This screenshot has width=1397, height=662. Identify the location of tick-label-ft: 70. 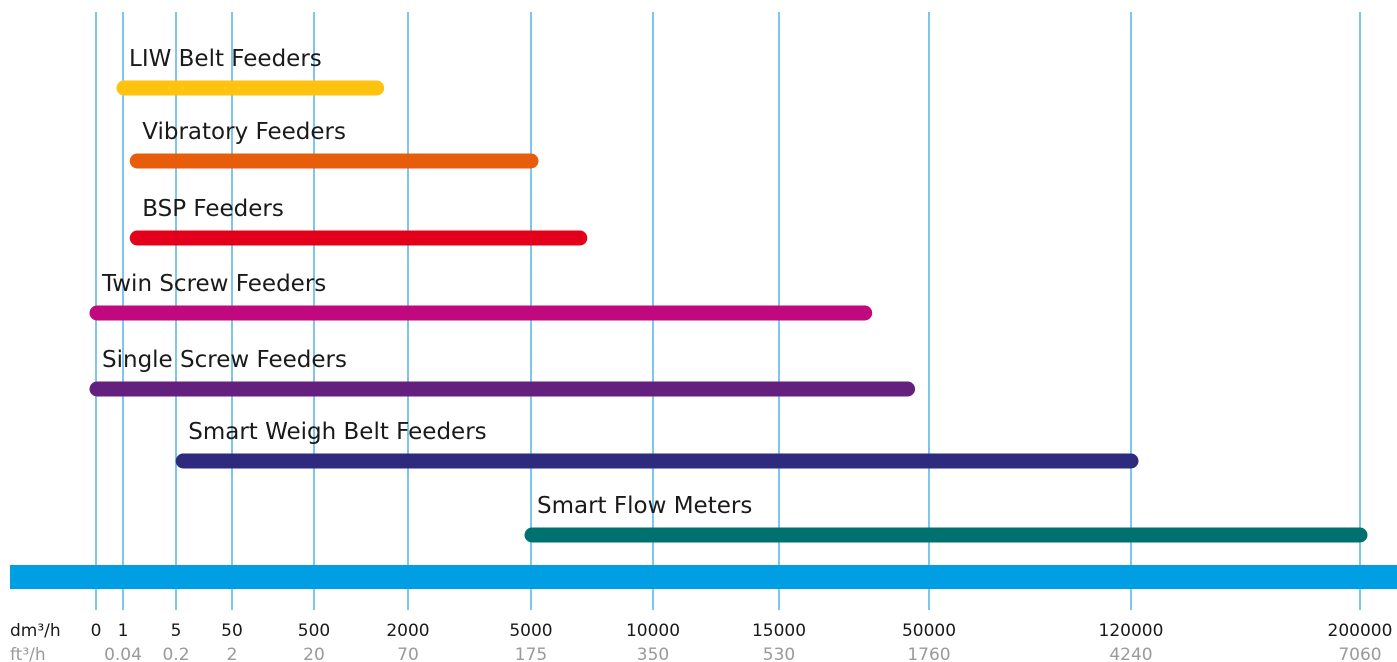
(408, 653).